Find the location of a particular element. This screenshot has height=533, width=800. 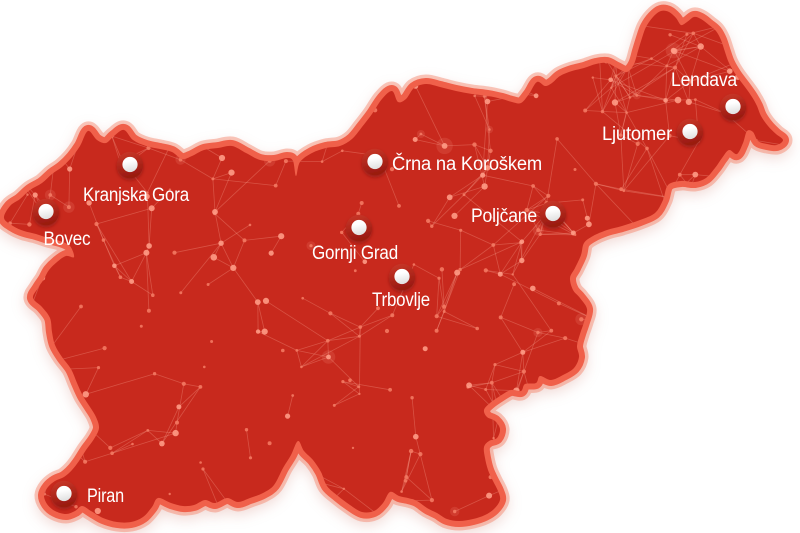

city-kranjska-gora is located at coordinates (130, 165).